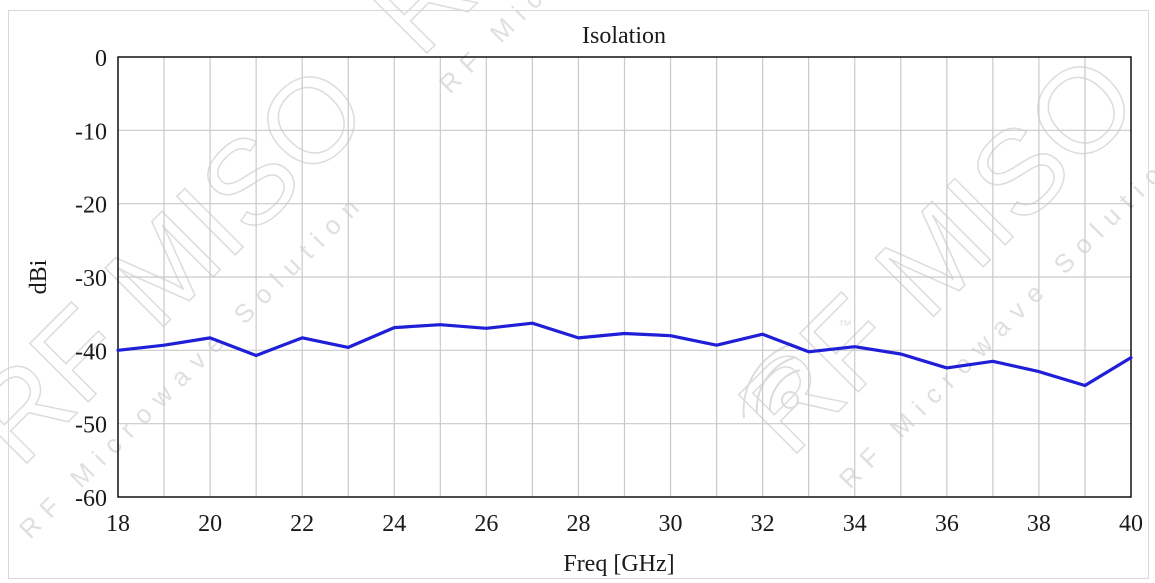 This screenshot has width=1155, height=583. I want to click on y-tick-label: -30, so click(91, 279).